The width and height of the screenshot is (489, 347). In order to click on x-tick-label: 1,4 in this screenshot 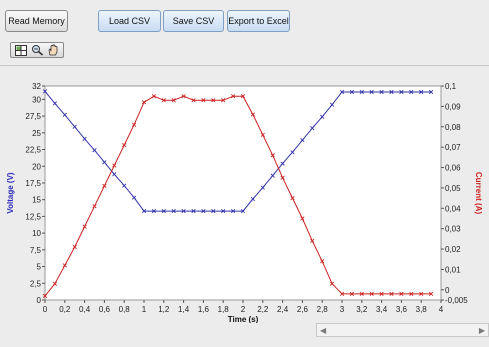, I will do `click(184, 309)`.